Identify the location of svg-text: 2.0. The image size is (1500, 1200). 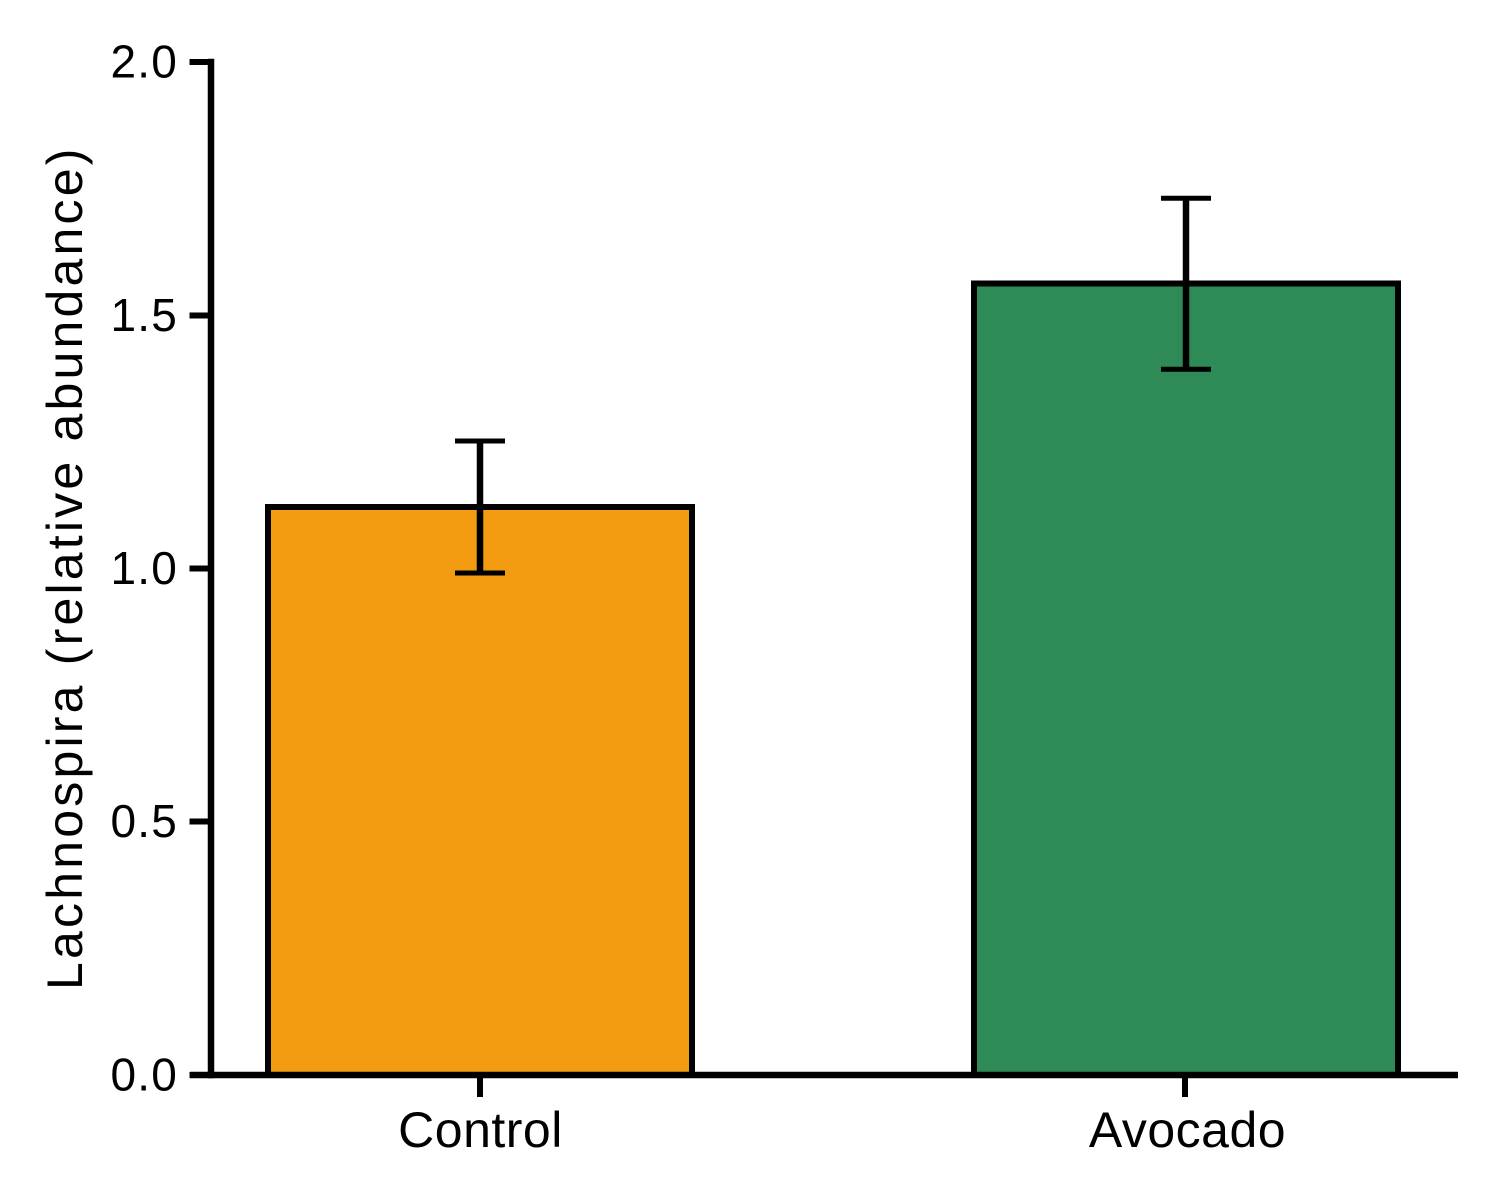
(144, 62).